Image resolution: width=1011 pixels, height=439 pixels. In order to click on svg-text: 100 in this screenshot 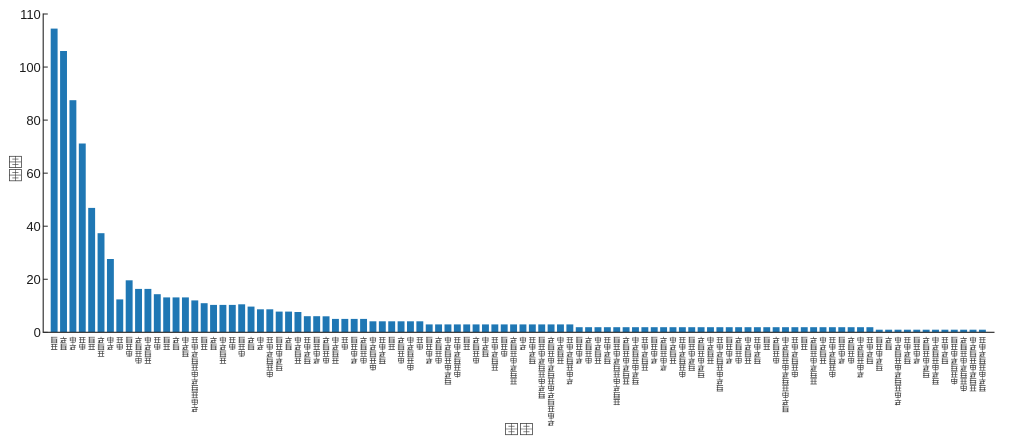, I will do `click(30, 67)`.